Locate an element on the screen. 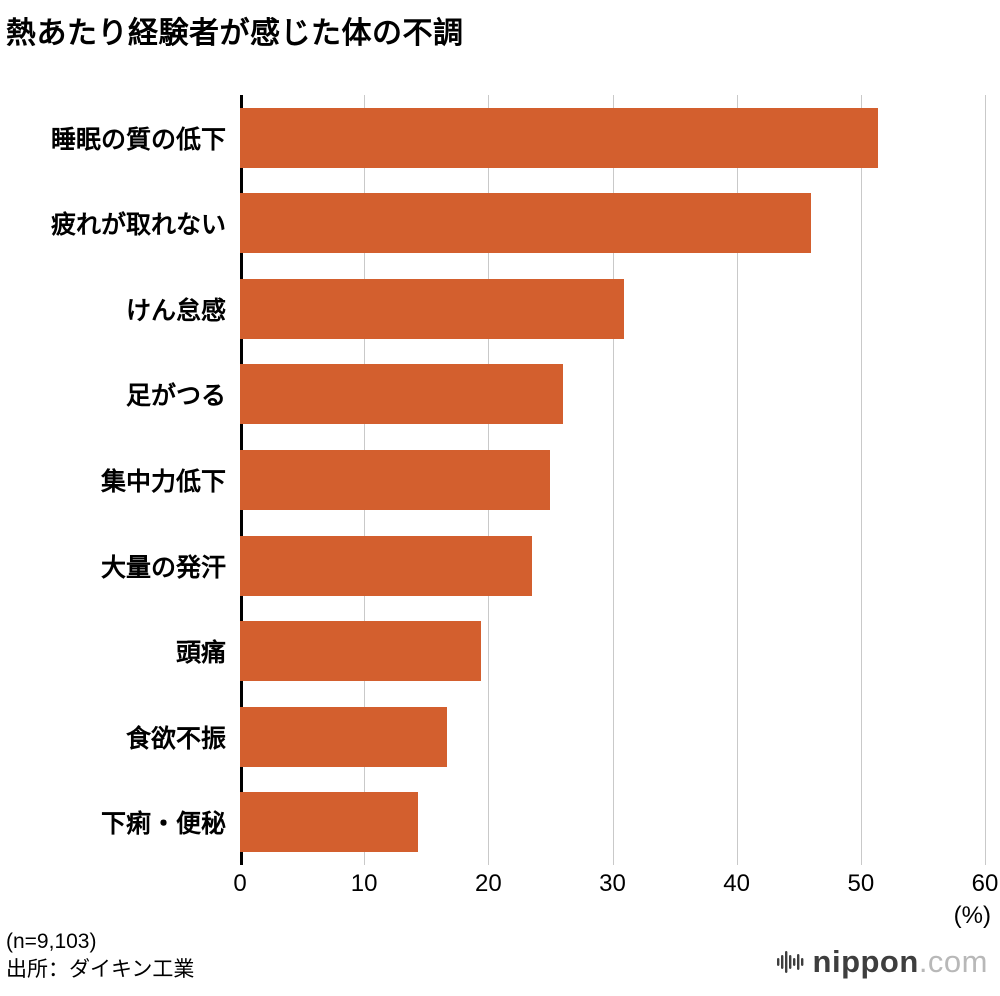 This screenshot has height=996, width=1000. category-label: 睡眠の質の低下 is located at coordinates (138, 139).